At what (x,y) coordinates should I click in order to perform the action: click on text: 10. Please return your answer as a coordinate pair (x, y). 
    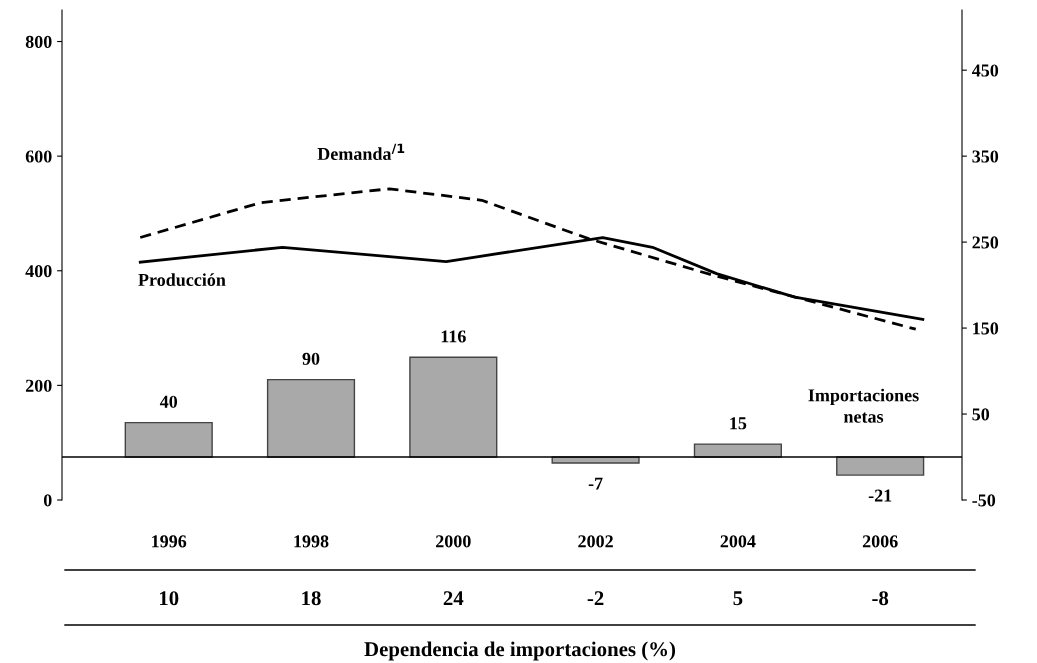
    Looking at the image, I should click on (169, 598).